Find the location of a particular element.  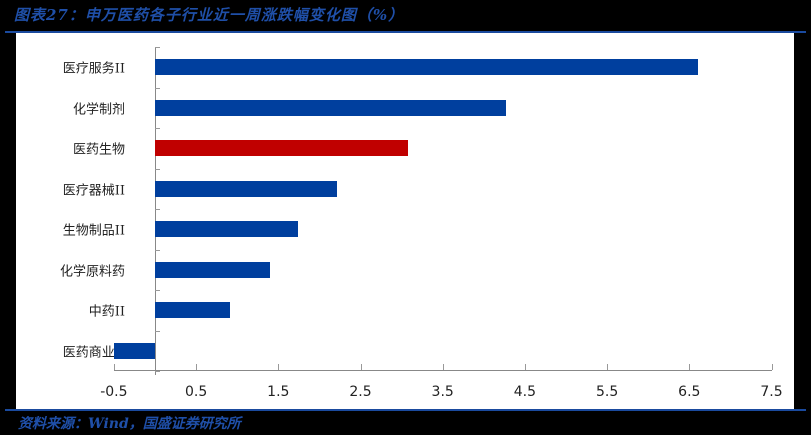

category-label: 化学原料药 is located at coordinates (92, 272).